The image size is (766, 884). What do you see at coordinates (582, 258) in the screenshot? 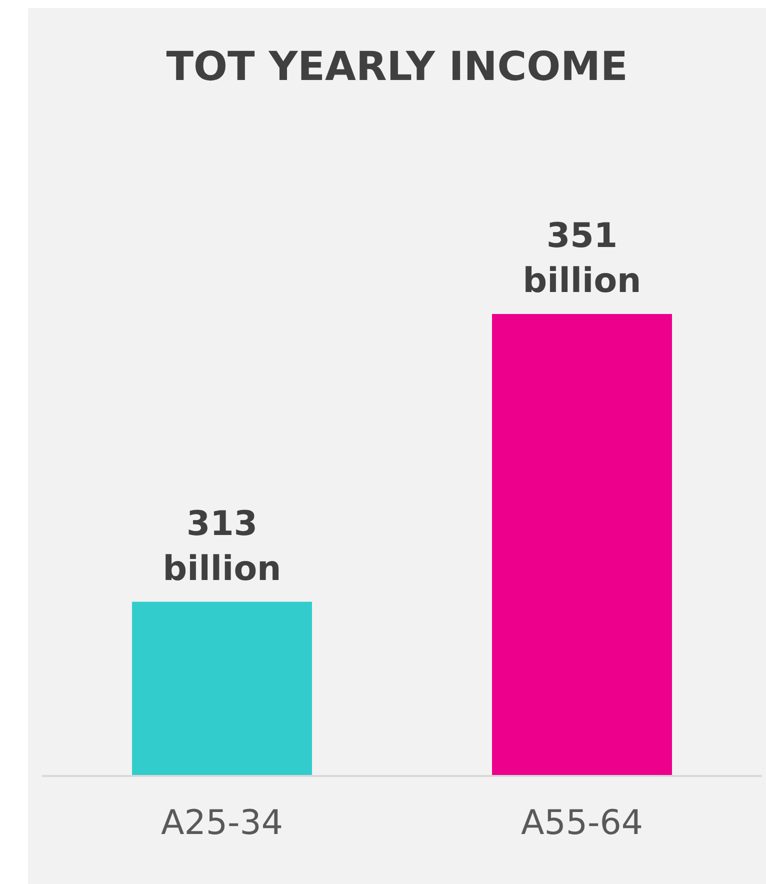
I see `data-label: 351 billion` at bounding box center [582, 258].